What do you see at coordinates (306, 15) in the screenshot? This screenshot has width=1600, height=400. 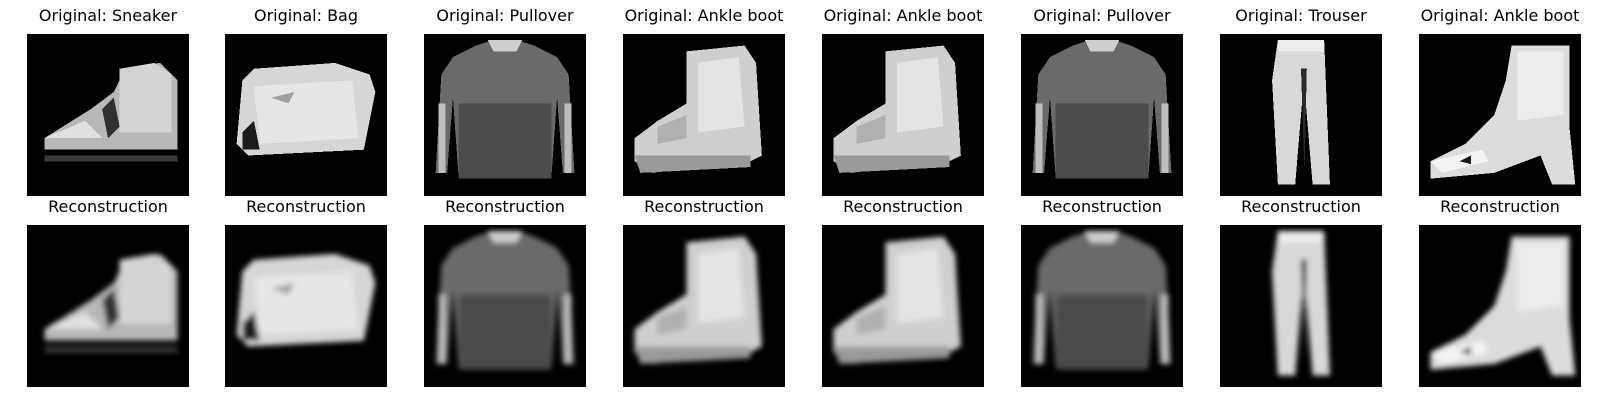 I see `panel-title: Original: Bag` at bounding box center [306, 15].